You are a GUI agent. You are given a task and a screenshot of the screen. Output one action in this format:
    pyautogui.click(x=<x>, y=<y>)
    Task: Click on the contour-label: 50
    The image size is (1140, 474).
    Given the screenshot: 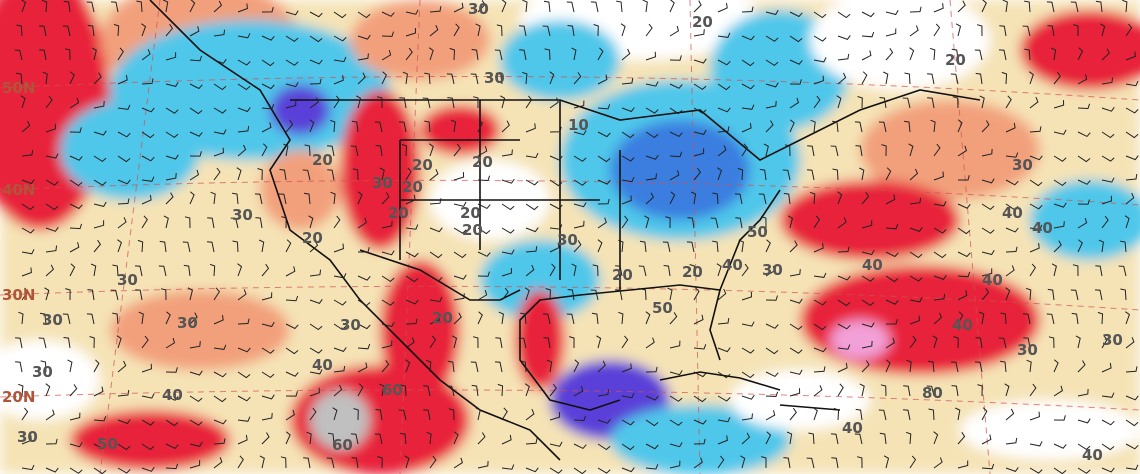 What is the action you would take?
    pyautogui.click(x=757, y=232)
    